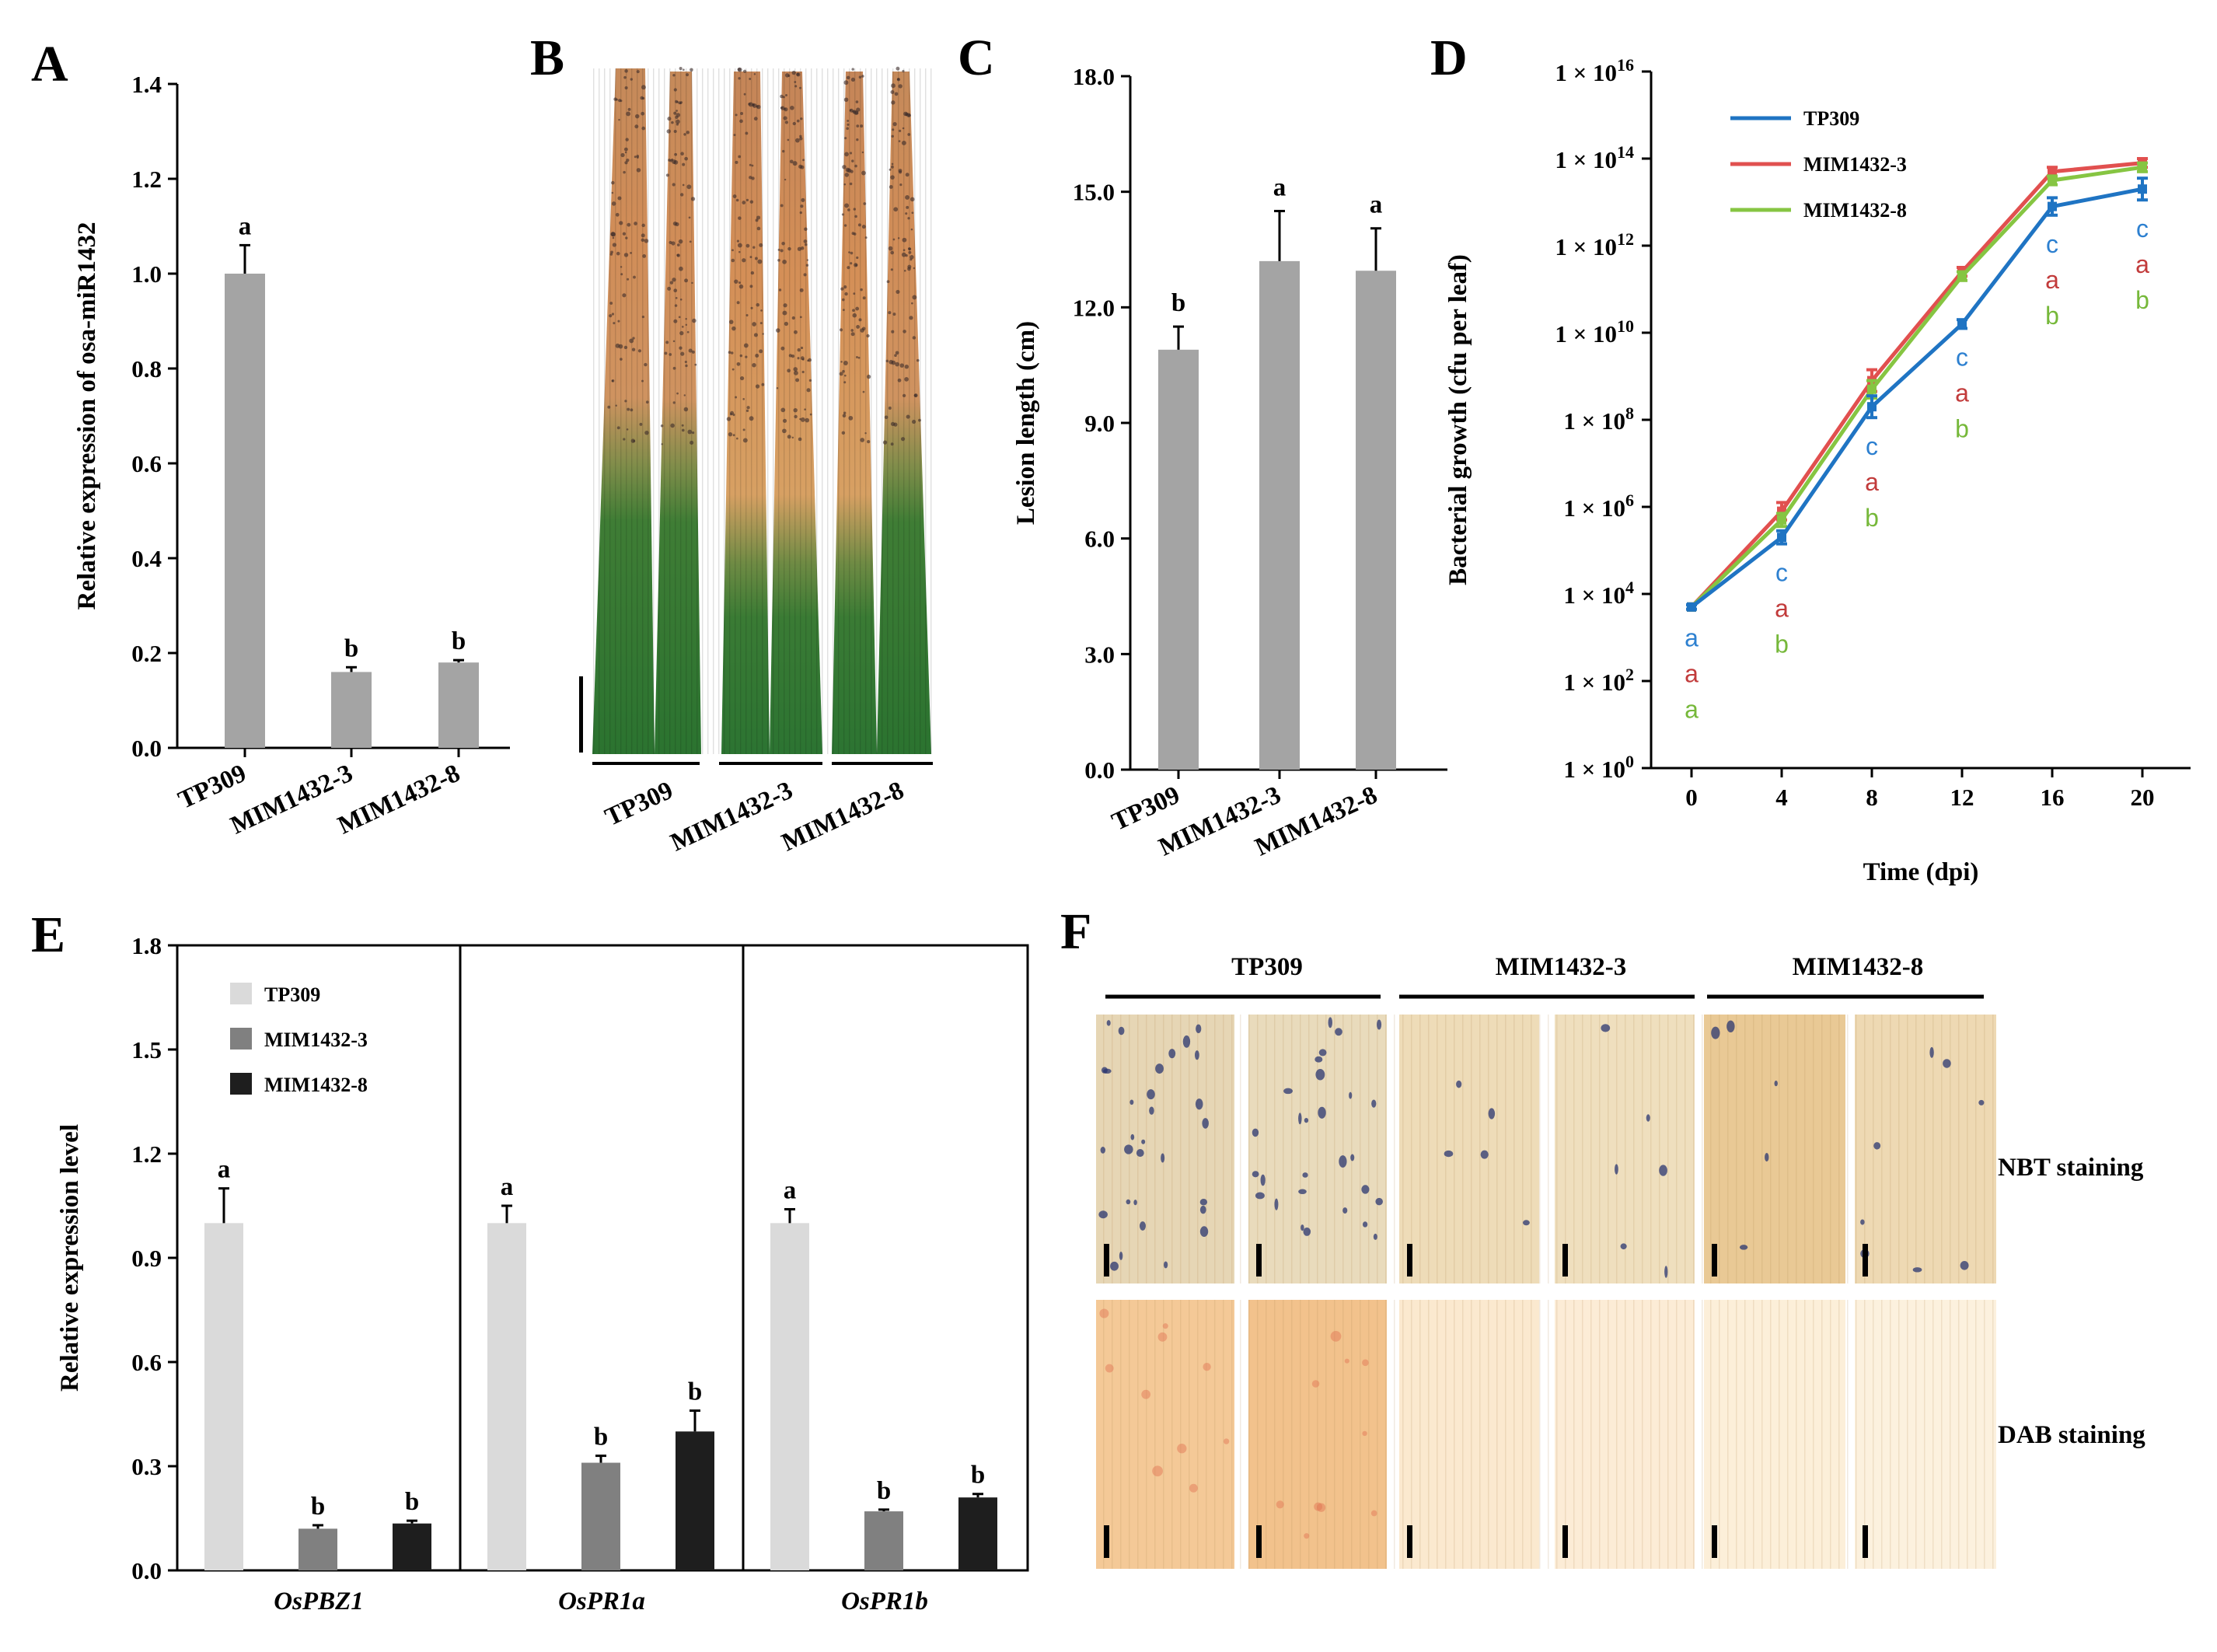 This screenshot has width=2217, height=1652. What do you see at coordinates (147, 945) in the screenshot?
I see `y-tick-label-e: 1.8` at bounding box center [147, 945].